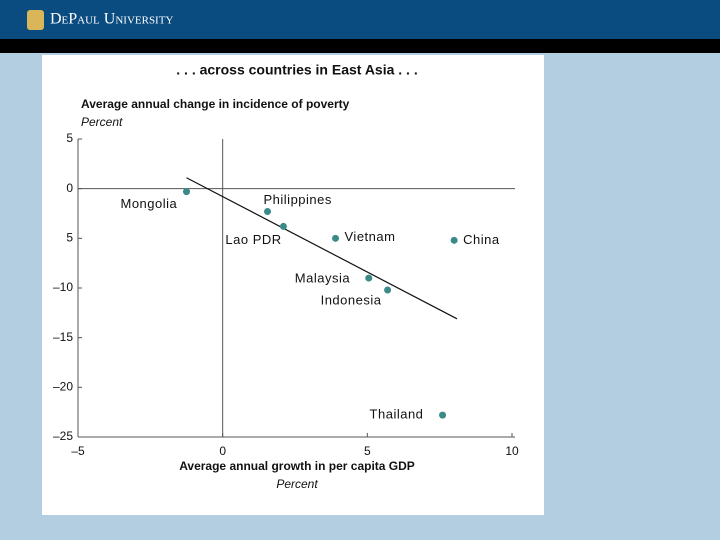  What do you see at coordinates (78, 451) in the screenshot?
I see `x-tick-label: –5` at bounding box center [78, 451].